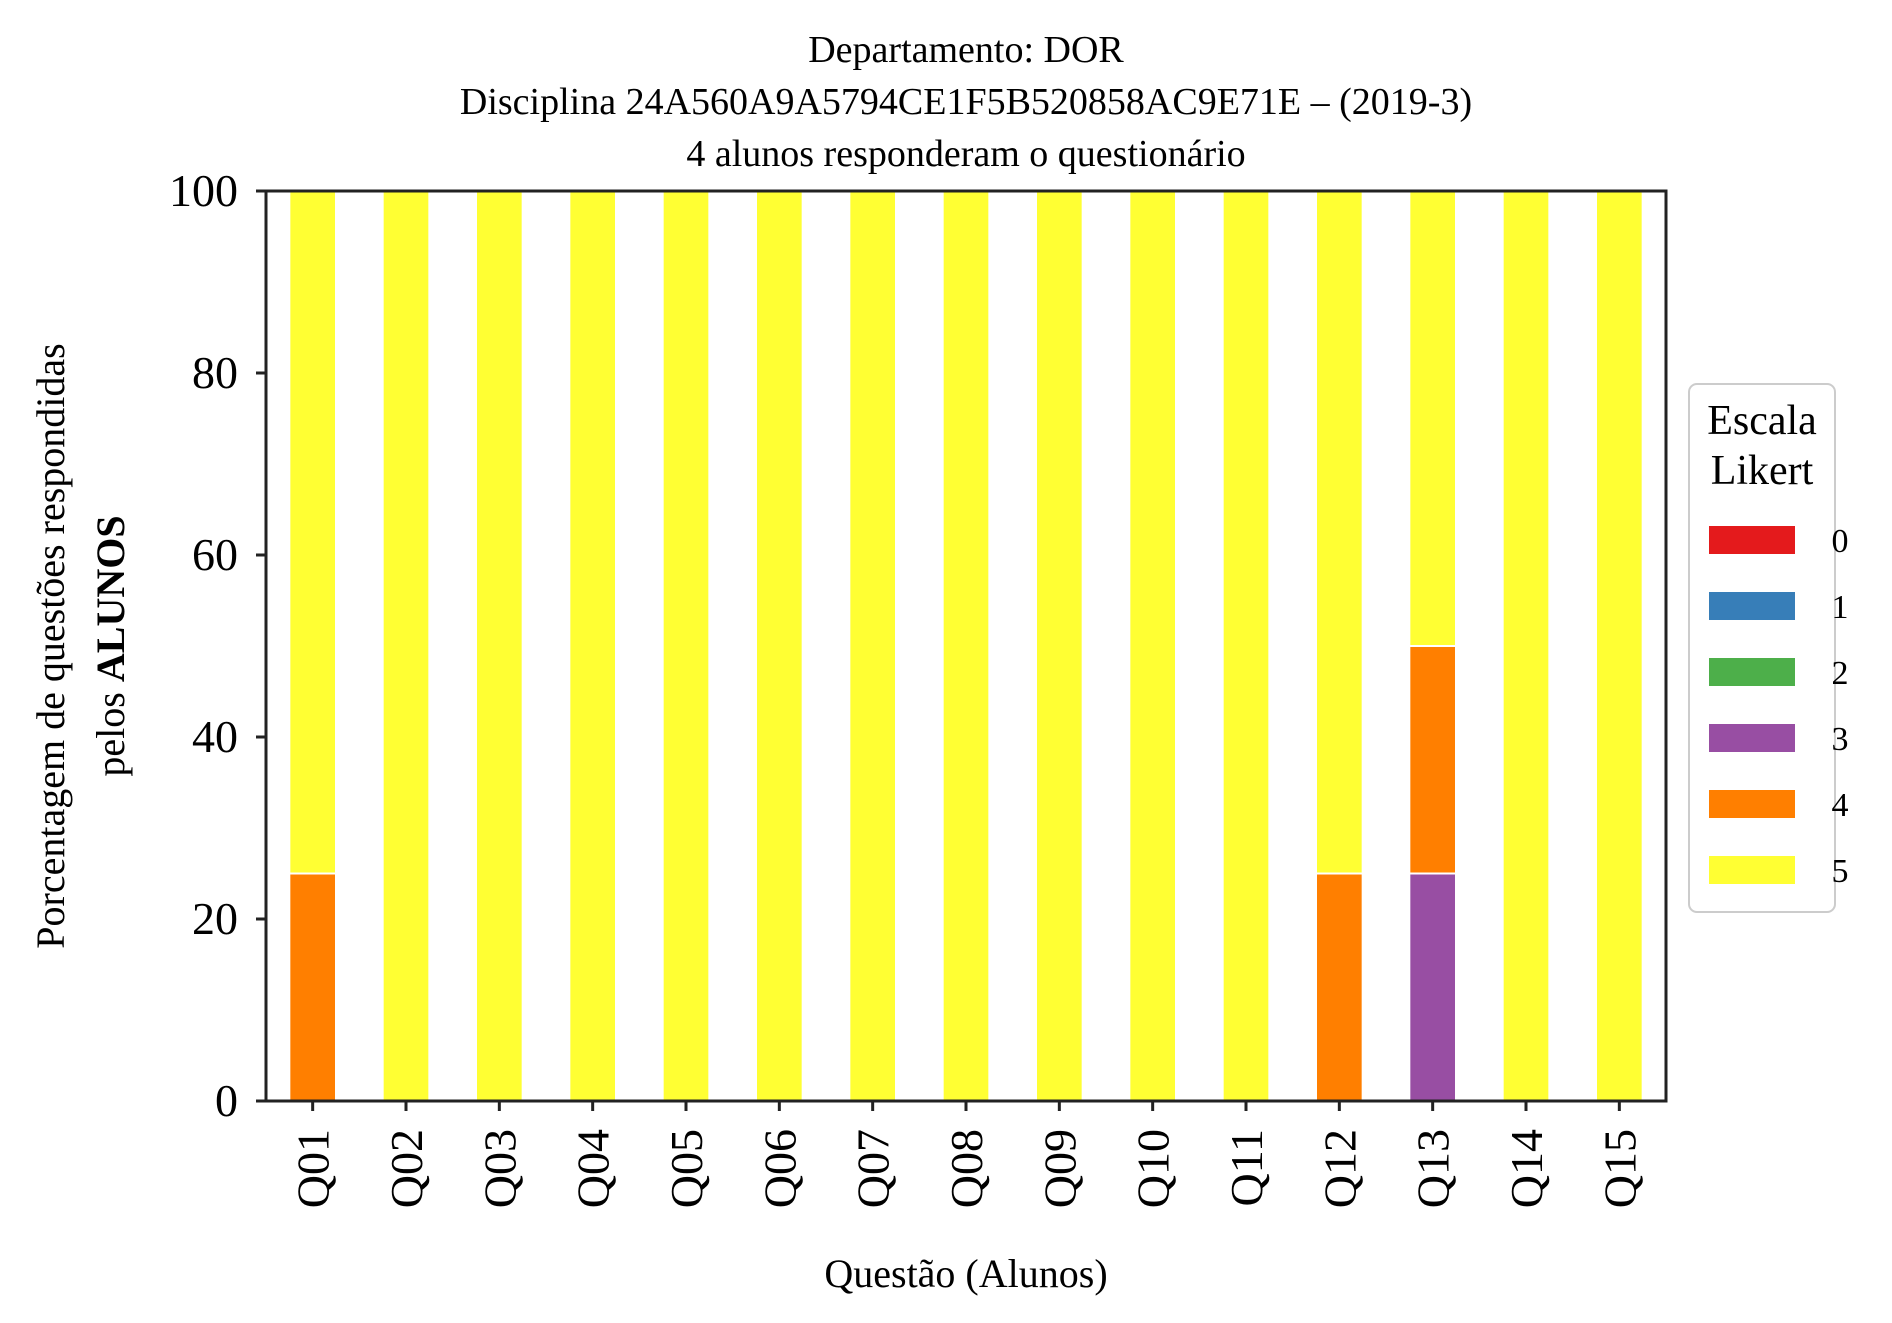  Describe the element at coordinates (1059, 1168) in the screenshot. I see `x-tick-label: Q09` at that location.